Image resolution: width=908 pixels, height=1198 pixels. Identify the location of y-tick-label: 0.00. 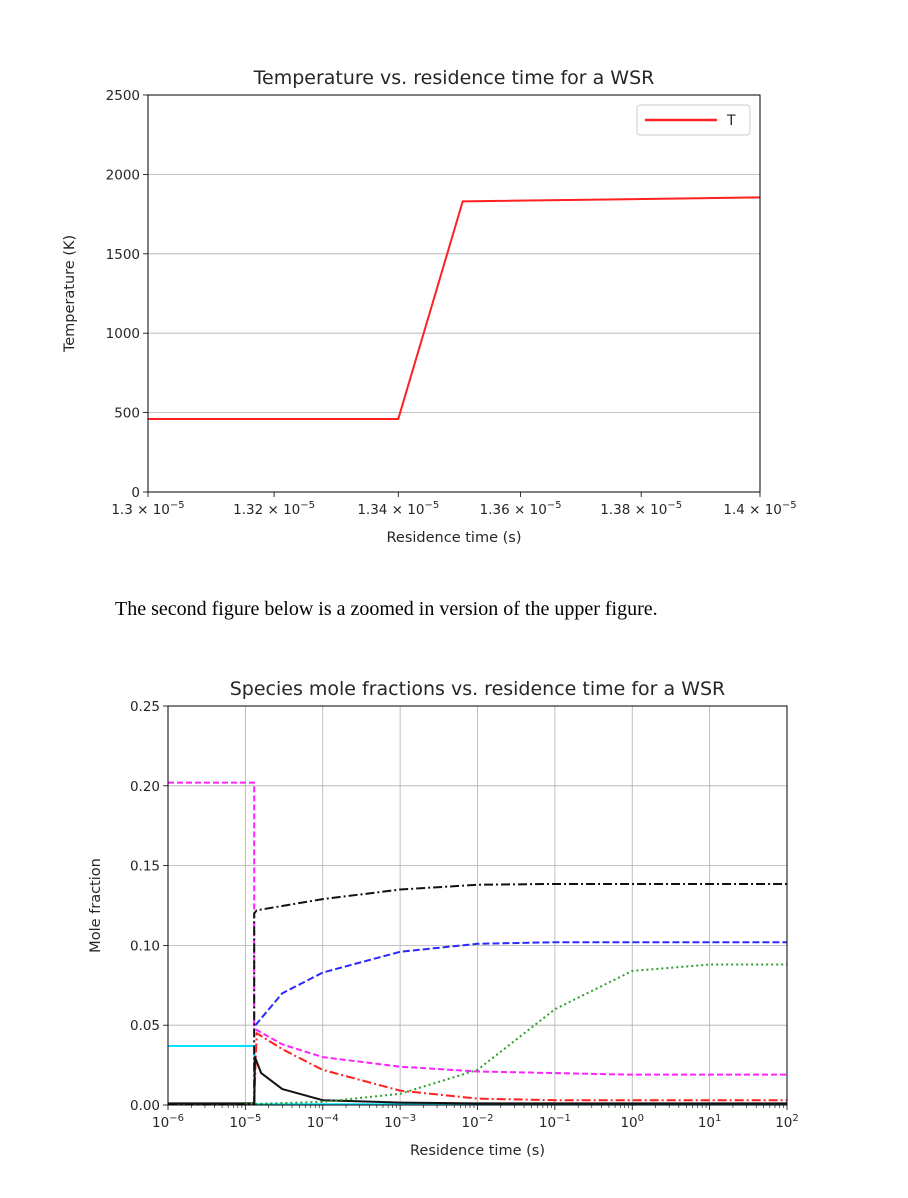
(145, 1106).